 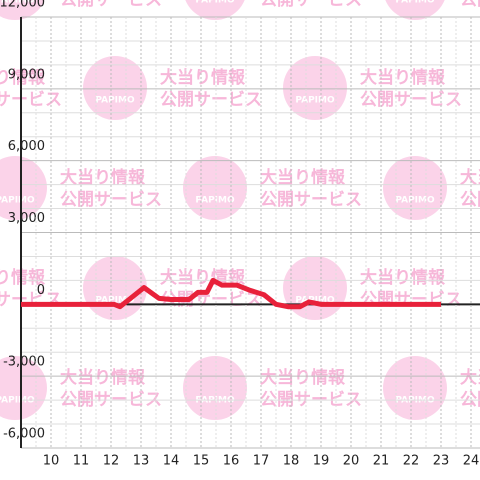 What do you see at coordinates (26, 218) in the screenshot?
I see `y-tick-label: 3,000` at bounding box center [26, 218].